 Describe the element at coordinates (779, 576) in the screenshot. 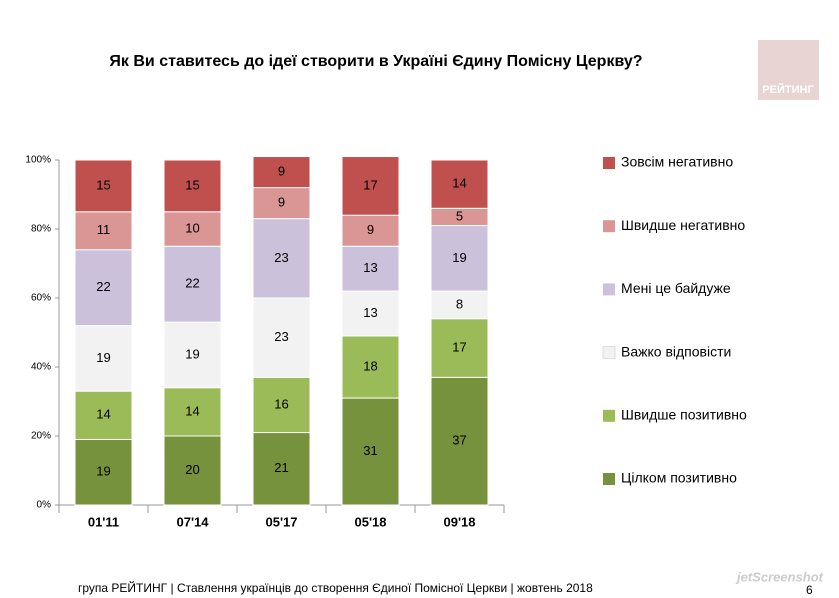

I see `watermark: jetScreenshot` at that location.